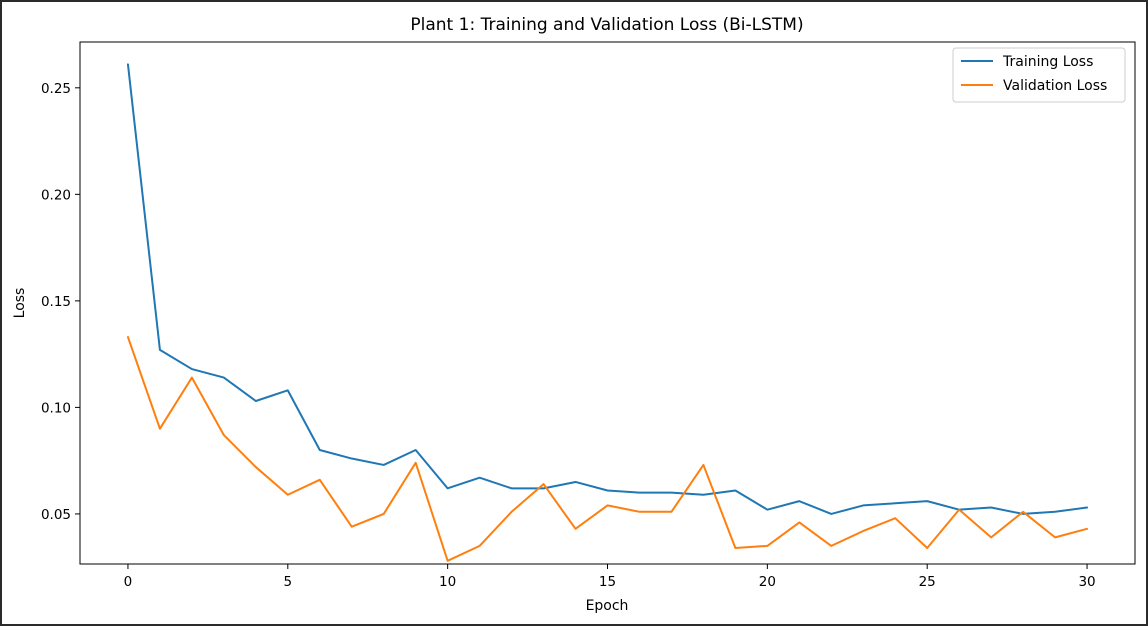 Image resolution: width=1148 pixels, height=626 pixels. Describe the element at coordinates (56, 89) in the screenshot. I see `y-tick-label: 0.25` at that location.